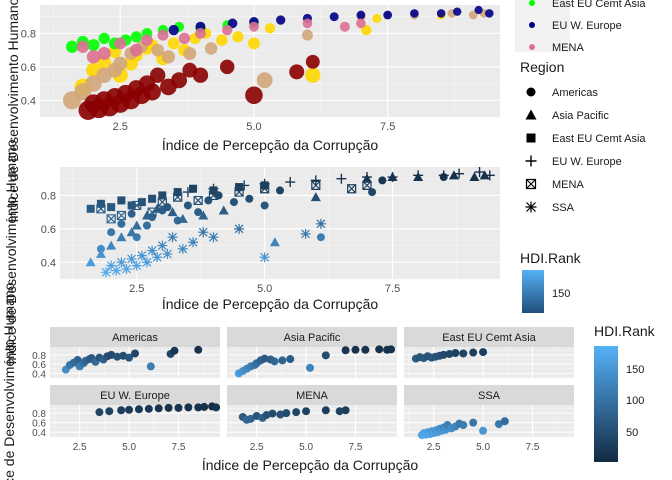  I want to click on panel-2-x-tick-label: 2.5, so click(136, 289).